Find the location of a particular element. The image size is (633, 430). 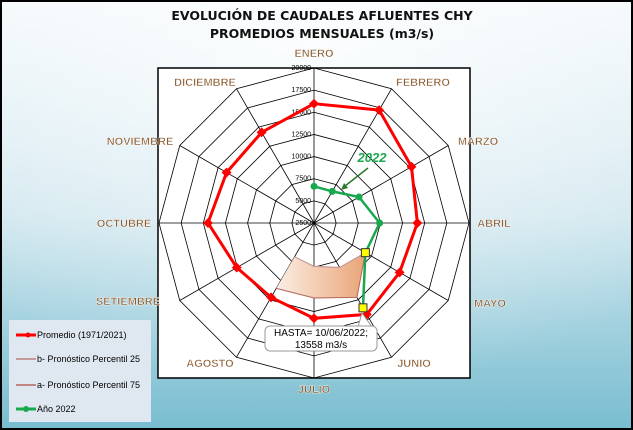

point-promedio-octubre is located at coordinates (208, 223).